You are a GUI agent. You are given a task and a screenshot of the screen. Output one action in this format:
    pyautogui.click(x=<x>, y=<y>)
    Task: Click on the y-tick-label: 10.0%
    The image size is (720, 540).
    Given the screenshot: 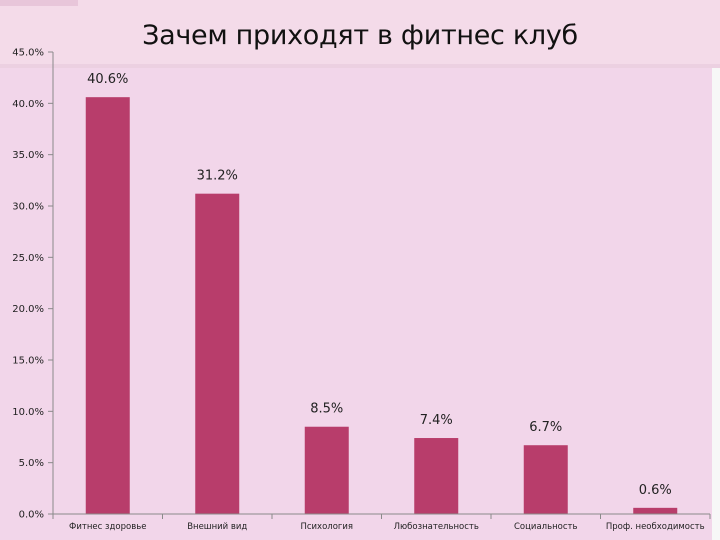 What is the action you would take?
    pyautogui.click(x=28, y=412)
    